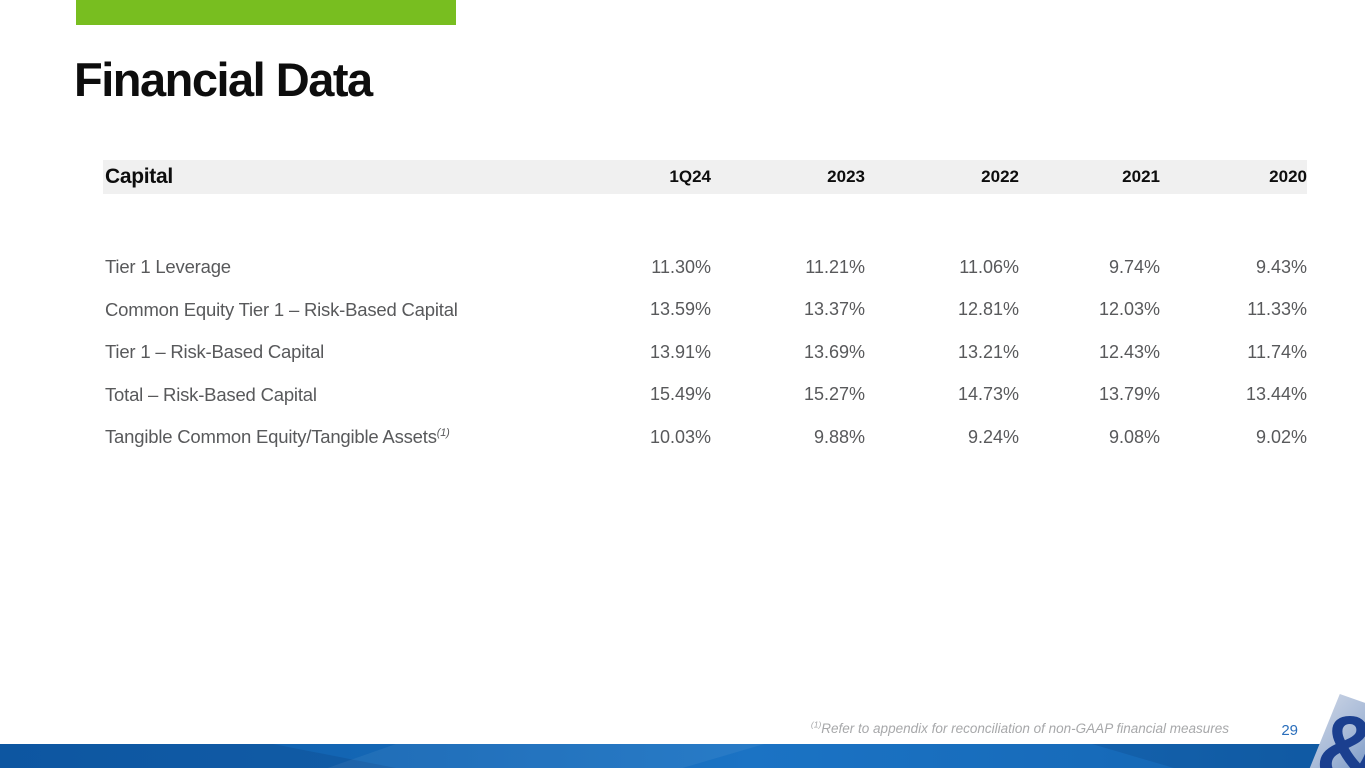  Describe the element at coordinates (988, 309) in the screenshot. I see `cell-value: 12.81%` at that location.